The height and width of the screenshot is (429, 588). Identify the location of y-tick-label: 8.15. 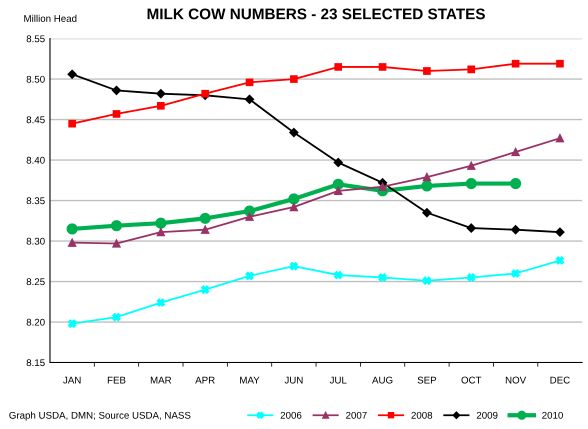
(35, 362).